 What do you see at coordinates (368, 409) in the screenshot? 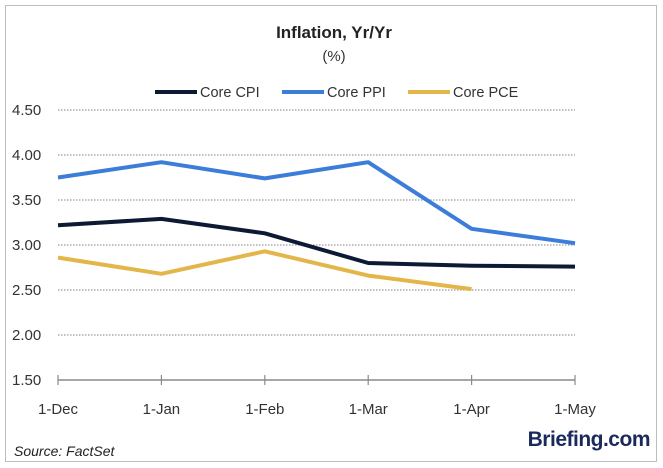
I see `x-tick-label: 1-Mar` at bounding box center [368, 409].